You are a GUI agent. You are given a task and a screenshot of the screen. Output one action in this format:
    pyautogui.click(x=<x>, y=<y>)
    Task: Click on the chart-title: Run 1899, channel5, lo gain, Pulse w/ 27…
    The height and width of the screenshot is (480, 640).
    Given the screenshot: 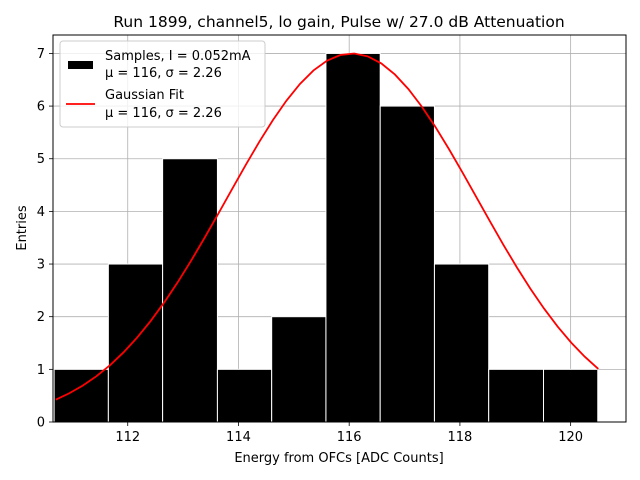 What is the action you would take?
    pyautogui.click(x=338, y=22)
    